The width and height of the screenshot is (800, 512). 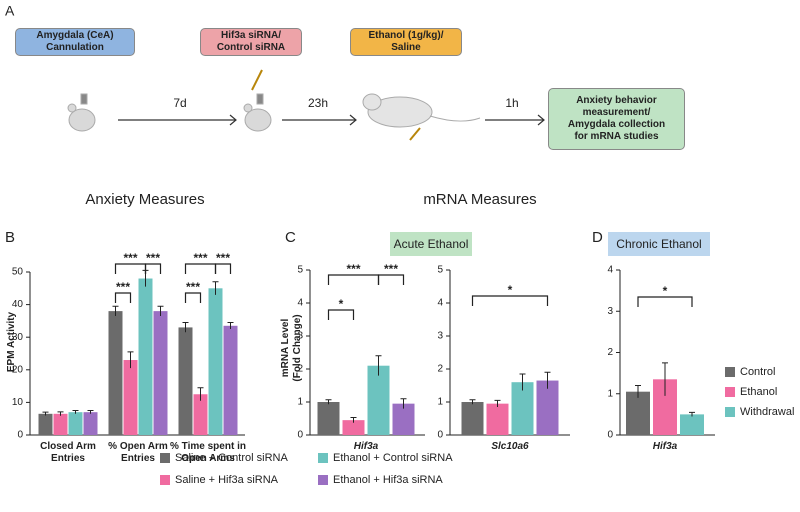 I want to click on interval-label: 23h, so click(x=318, y=103).